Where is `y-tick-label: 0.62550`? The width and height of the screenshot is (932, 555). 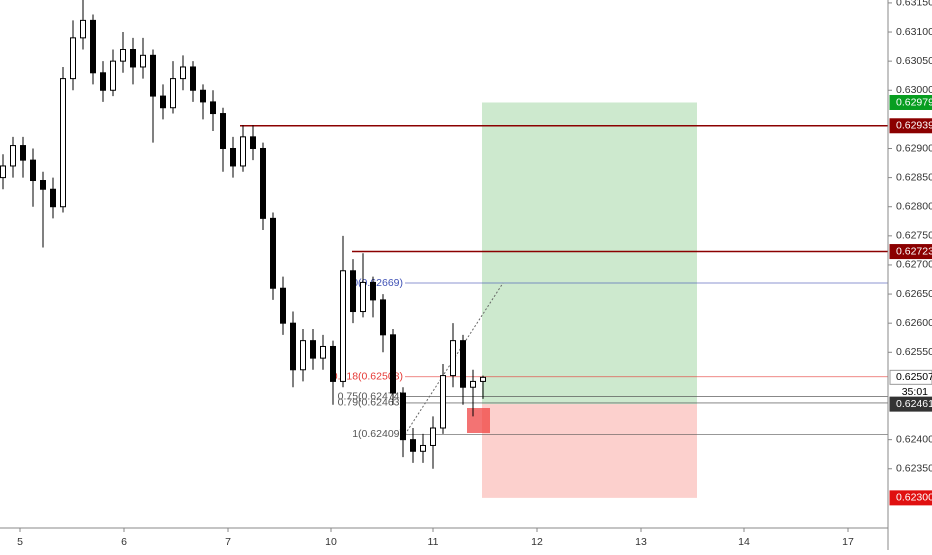
y-tick-label: 0.62550 is located at coordinates (914, 352).